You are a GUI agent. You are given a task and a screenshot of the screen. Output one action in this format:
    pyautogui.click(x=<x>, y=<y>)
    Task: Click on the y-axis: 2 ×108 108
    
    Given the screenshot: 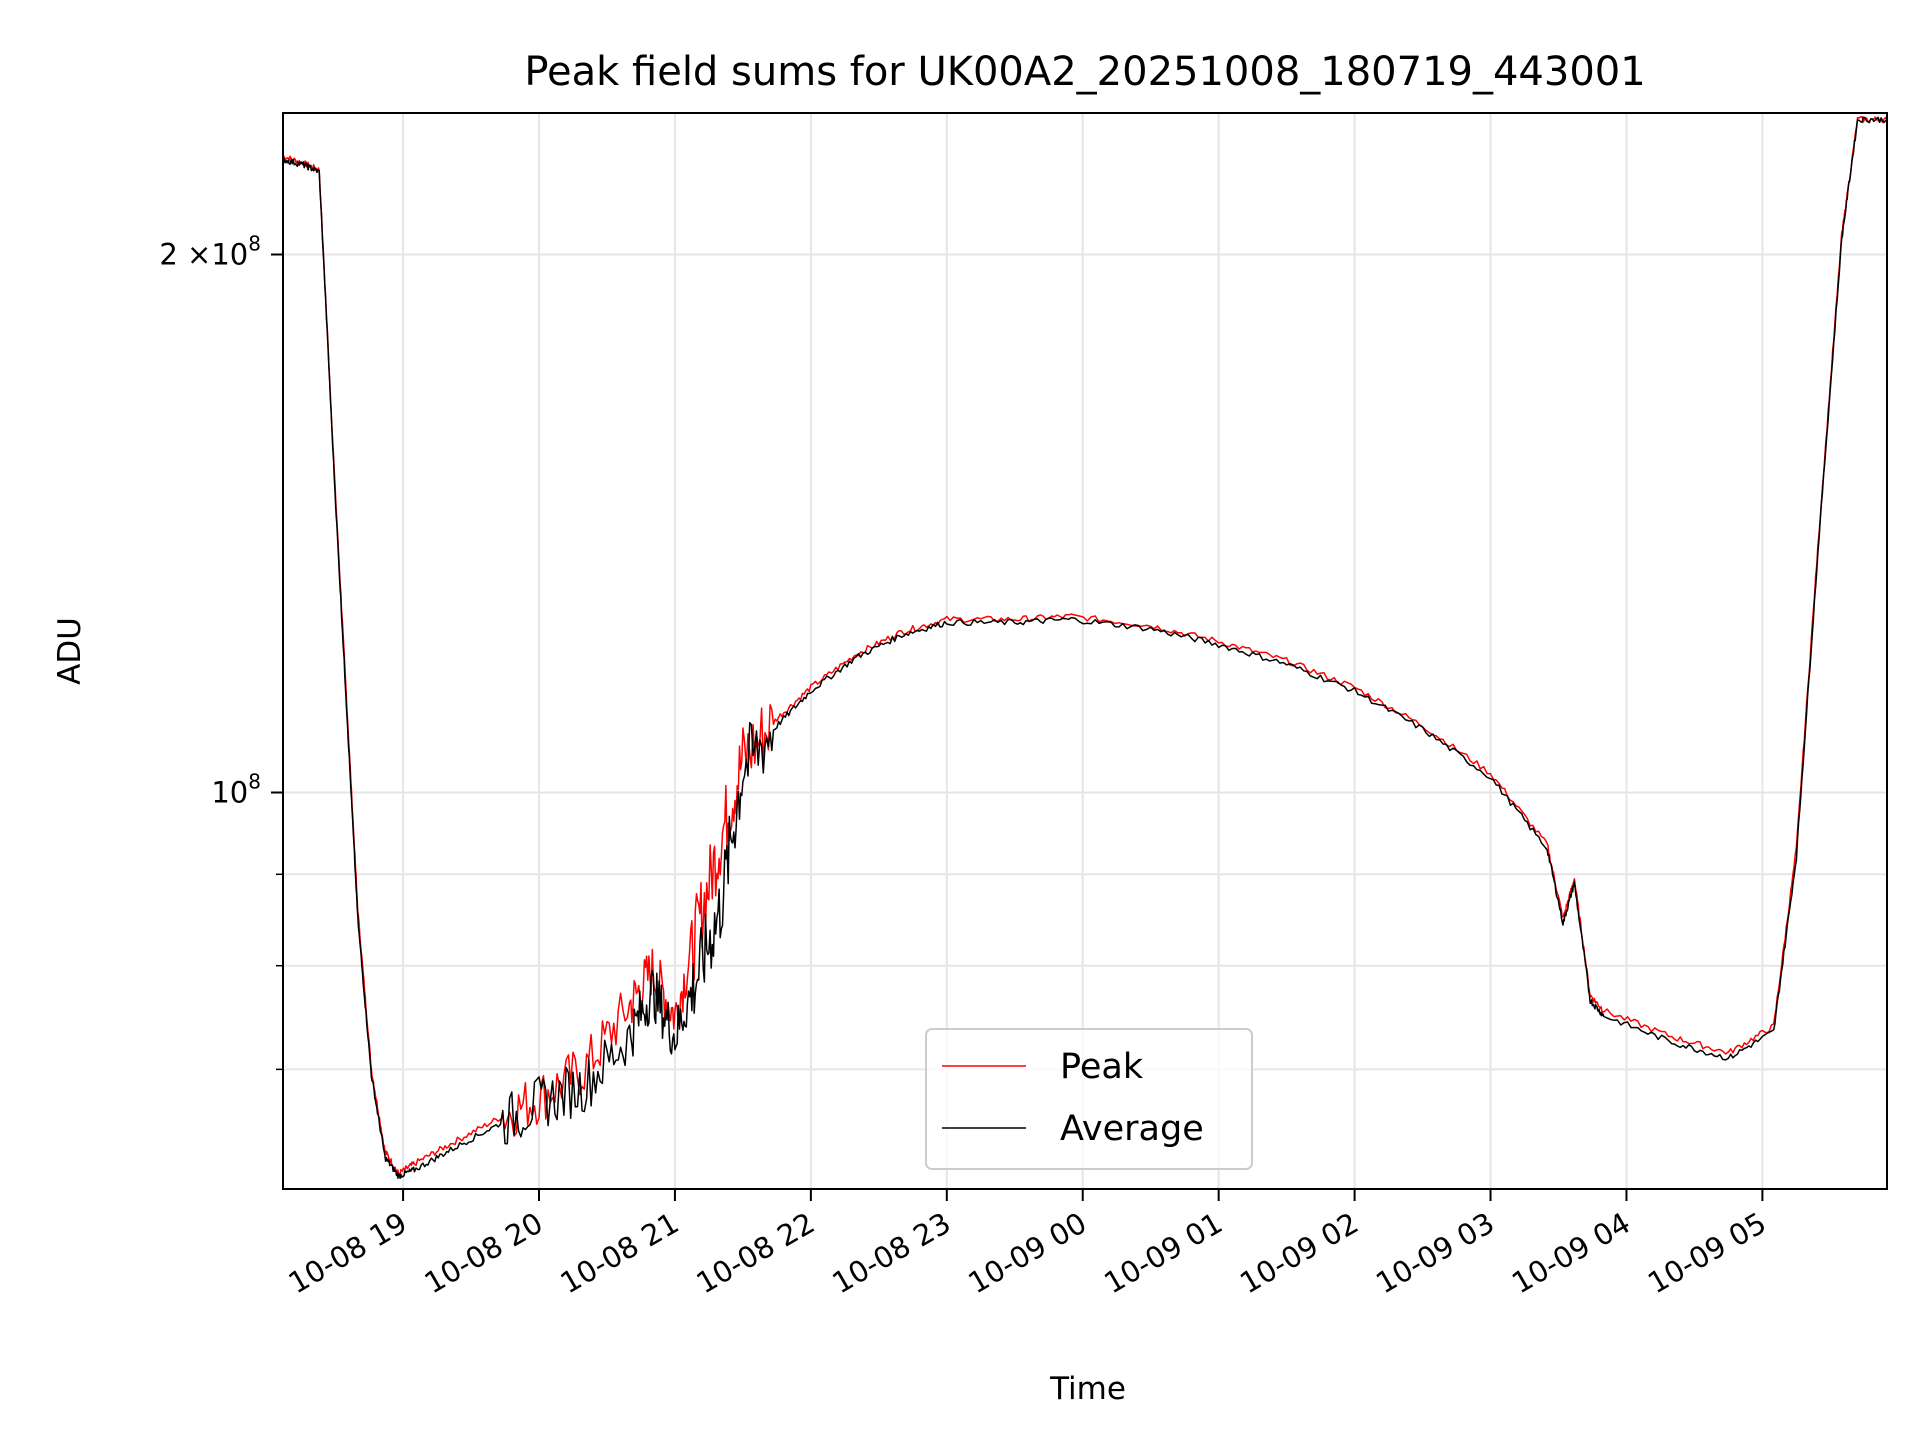 What is the action you would take?
    pyautogui.click(x=221, y=651)
    